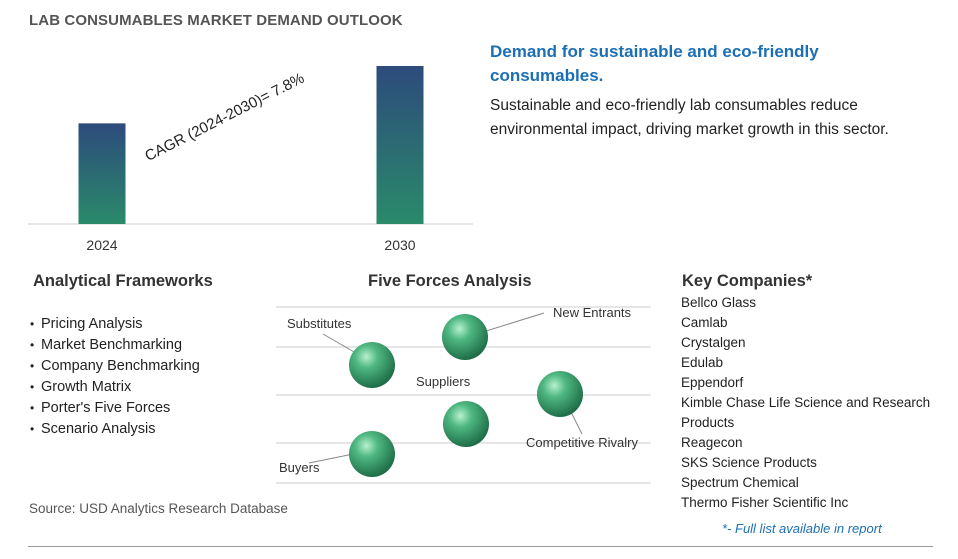 The height and width of the screenshot is (559, 958). I want to click on list-item: Eppendorf, so click(712, 382).